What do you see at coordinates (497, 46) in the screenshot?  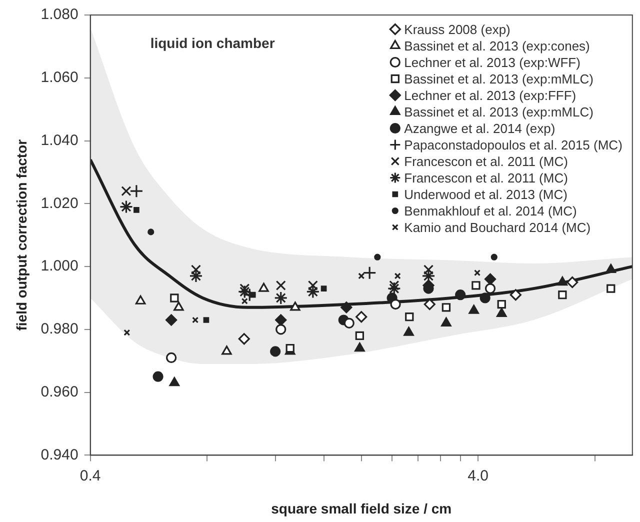 I see `legend-label: Bassinet et al. 2013 (exp:cones)` at bounding box center [497, 46].